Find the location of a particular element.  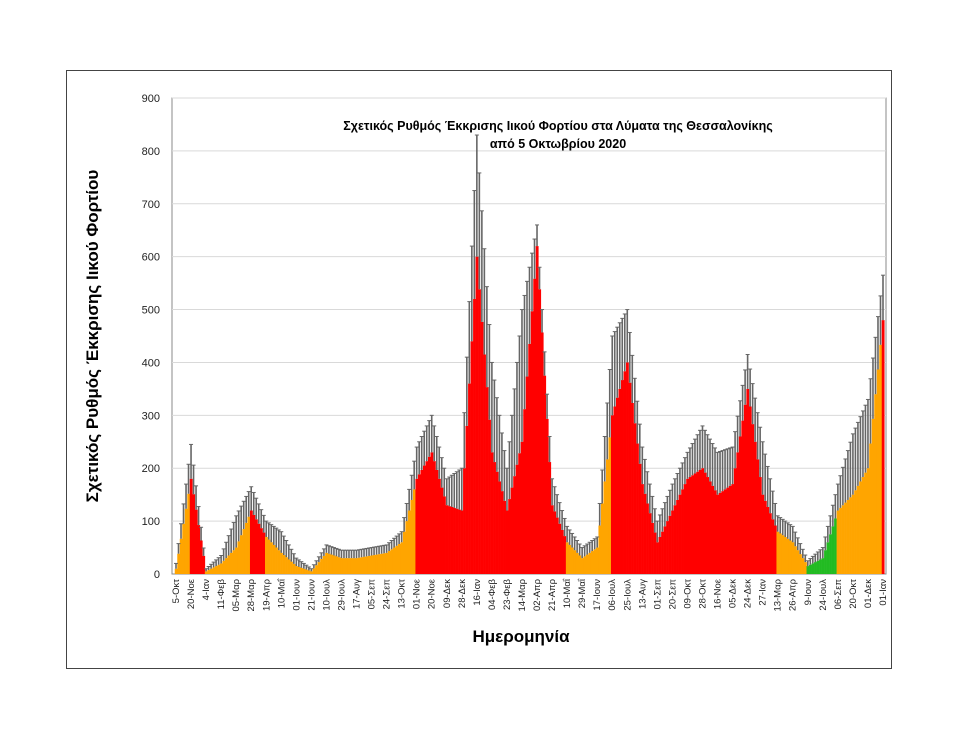

x-tick-label: 05-Δεκ is located at coordinates (733, 593).